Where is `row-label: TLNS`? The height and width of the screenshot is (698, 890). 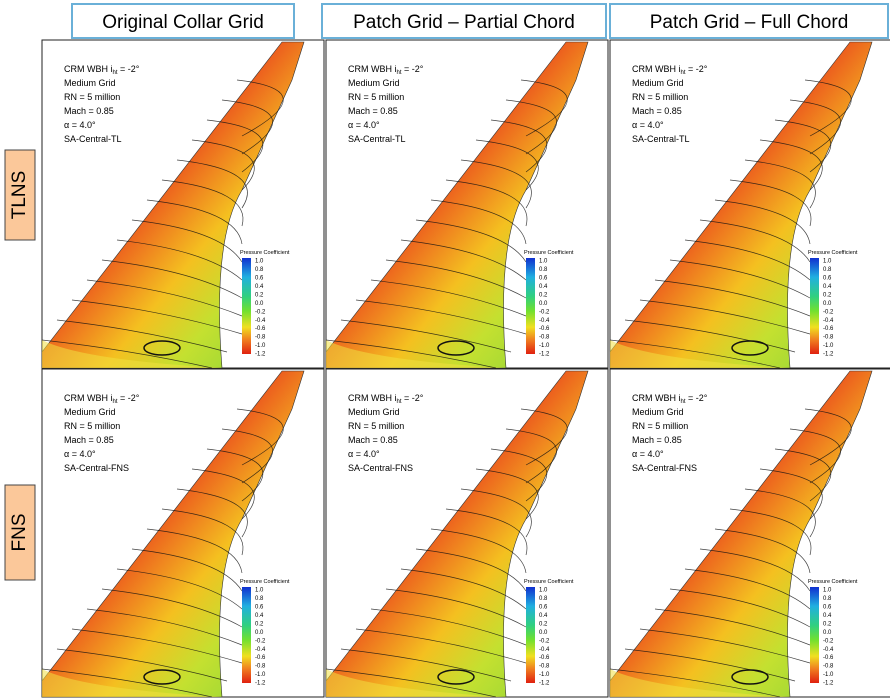 row-label: TLNS is located at coordinates (19, 195).